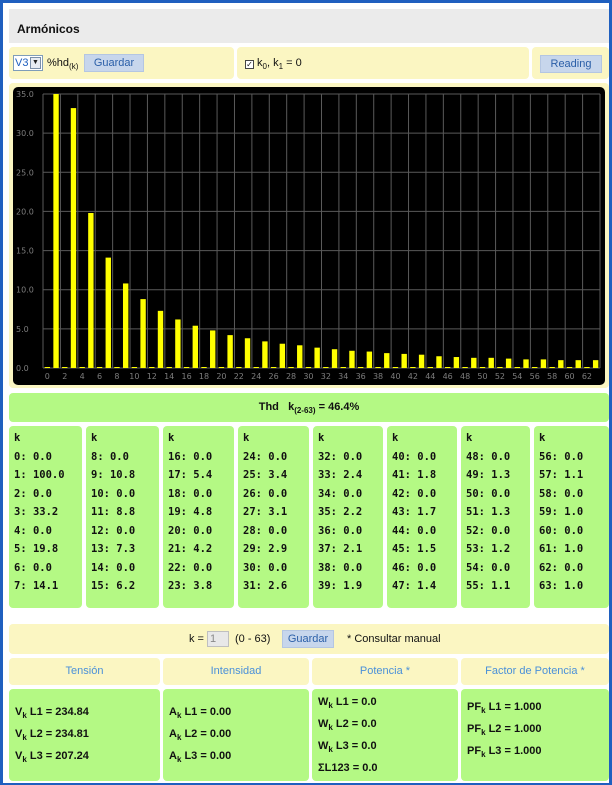 The width and height of the screenshot is (612, 785). What do you see at coordinates (504, 752) in the screenshot?
I see `factor-value: PFk L3 = 1.000` at bounding box center [504, 752].